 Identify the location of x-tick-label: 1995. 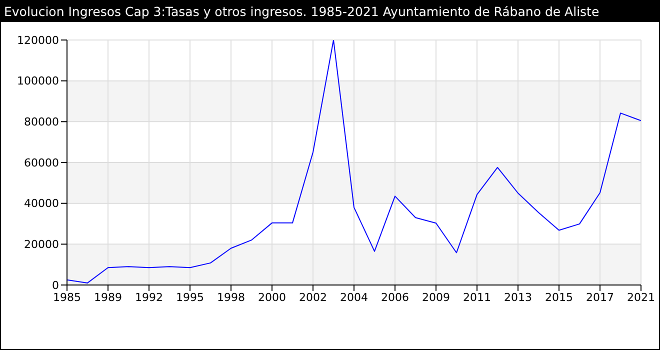
(190, 297).